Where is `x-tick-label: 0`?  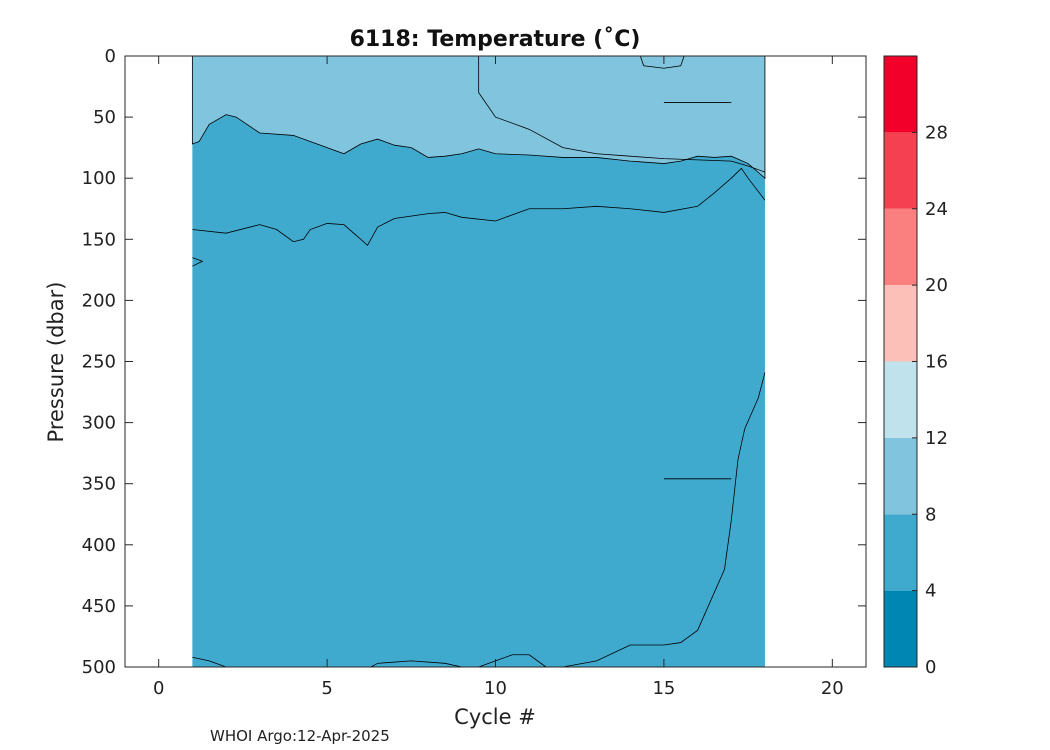 x-tick-label: 0 is located at coordinates (158, 688).